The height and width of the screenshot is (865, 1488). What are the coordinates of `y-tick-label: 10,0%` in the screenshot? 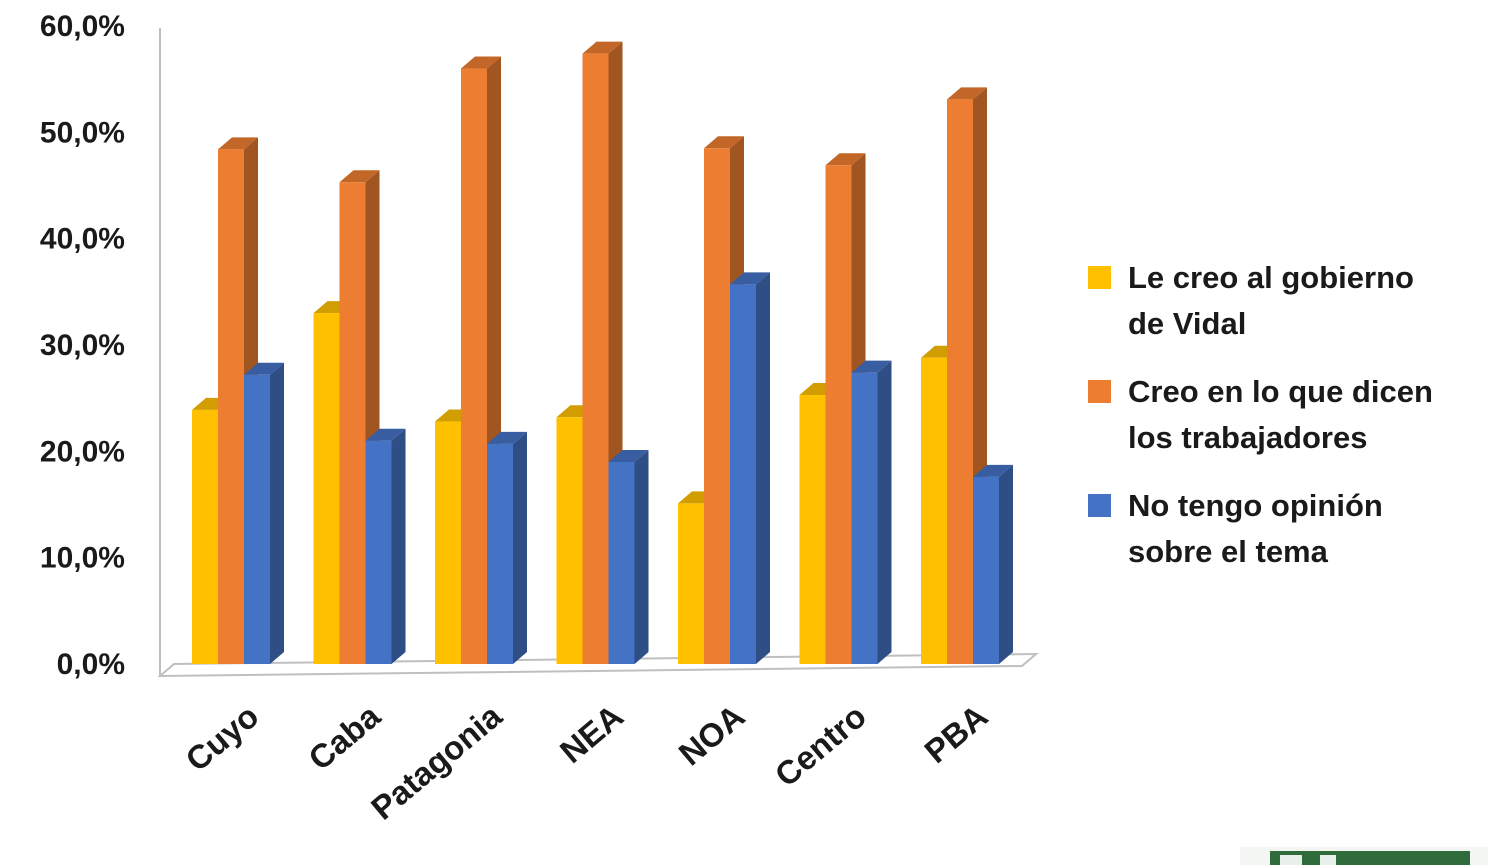 It's located at (82, 558).